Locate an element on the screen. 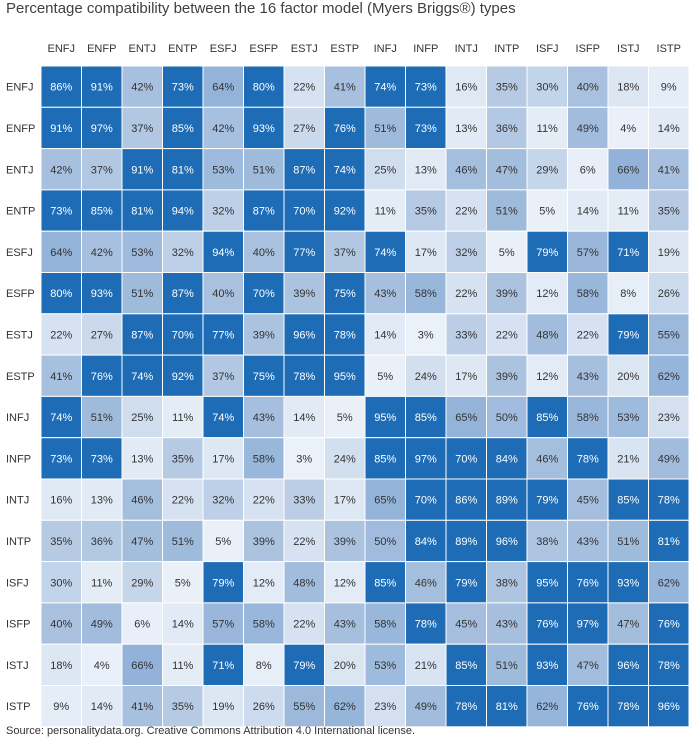  heatmap-cell-label: 92% is located at coordinates (183, 377).